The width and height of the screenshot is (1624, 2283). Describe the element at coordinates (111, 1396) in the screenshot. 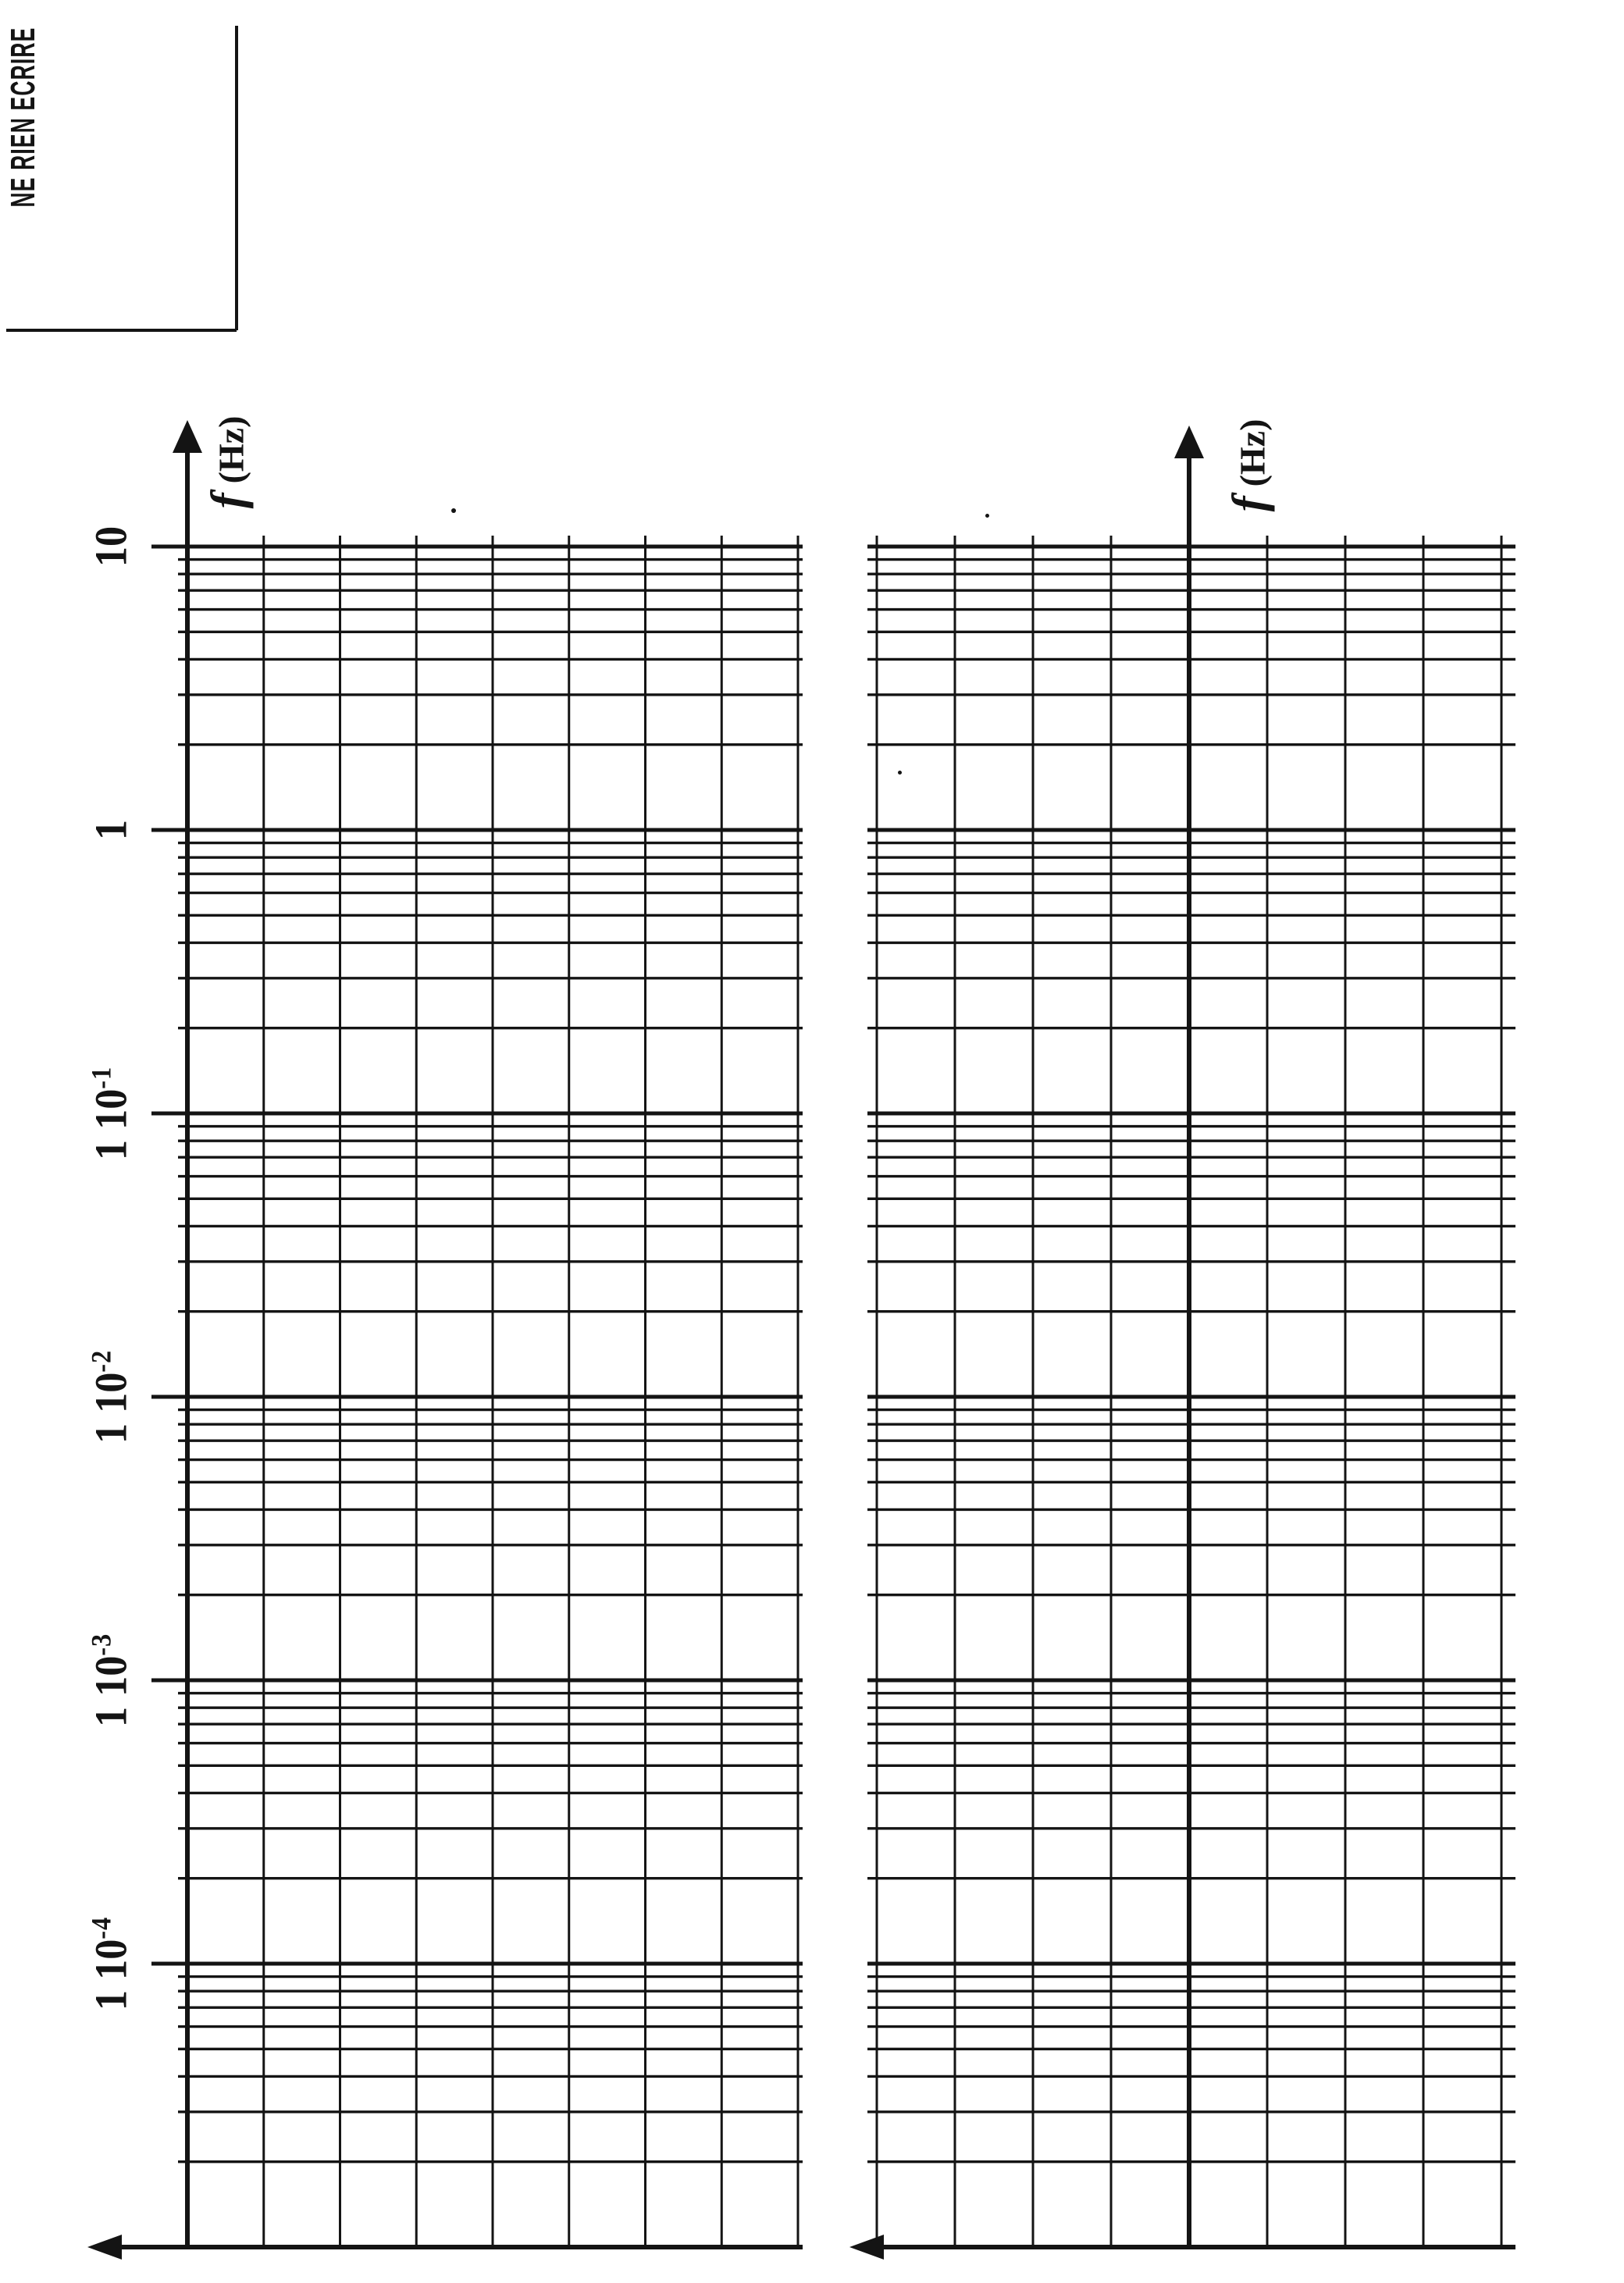

I see `y-tick-label: 1 10-2` at that location.